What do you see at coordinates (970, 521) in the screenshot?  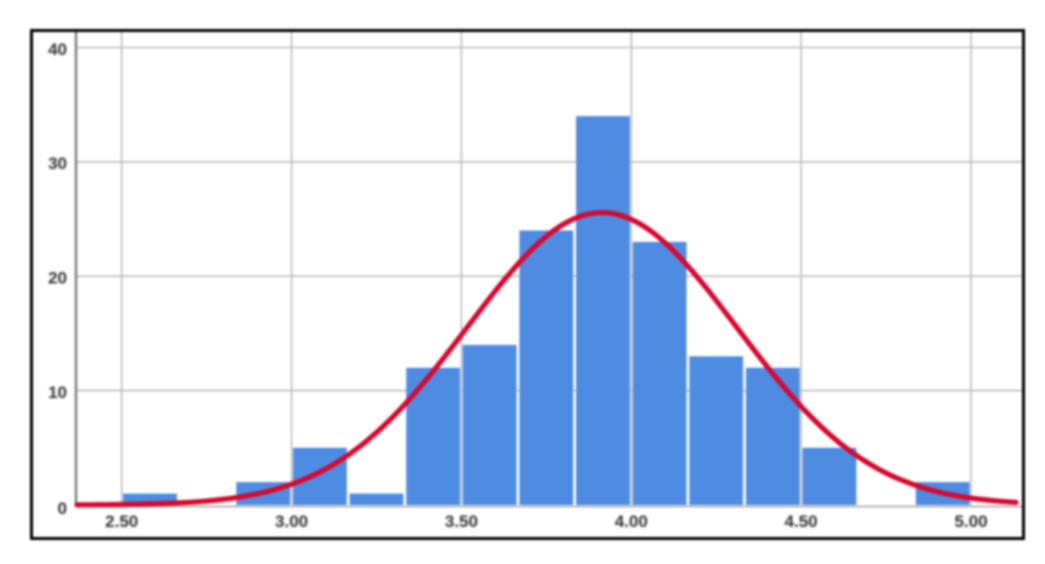 I see `svg-text: 5.00` at bounding box center [970, 521].